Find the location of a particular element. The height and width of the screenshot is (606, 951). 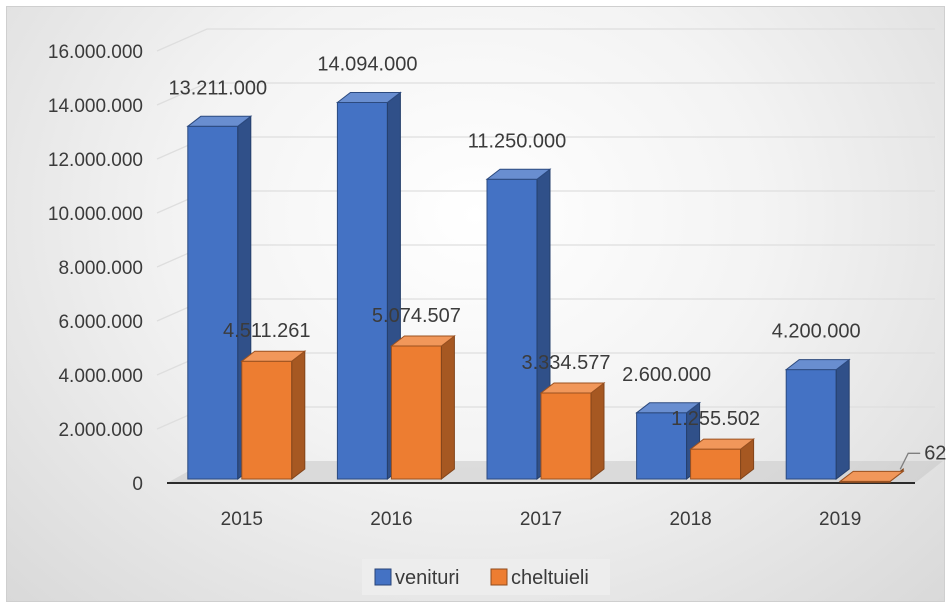

legend-swatch-cheltuieli is located at coordinates (499, 577).